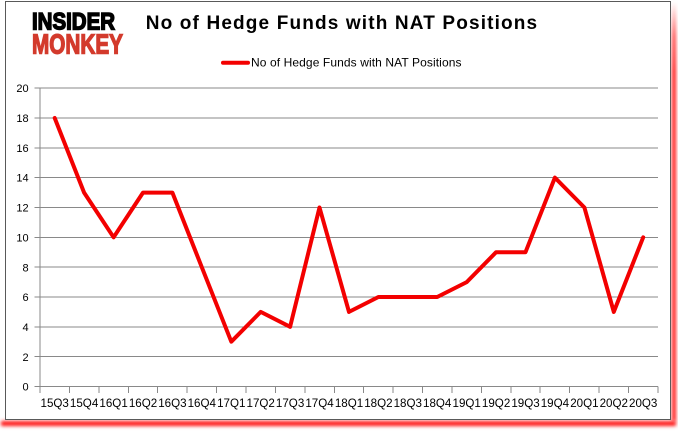 This screenshot has height=431, width=678. Describe the element at coordinates (584, 403) in the screenshot. I see `svg-text: 20Q1` at that location.